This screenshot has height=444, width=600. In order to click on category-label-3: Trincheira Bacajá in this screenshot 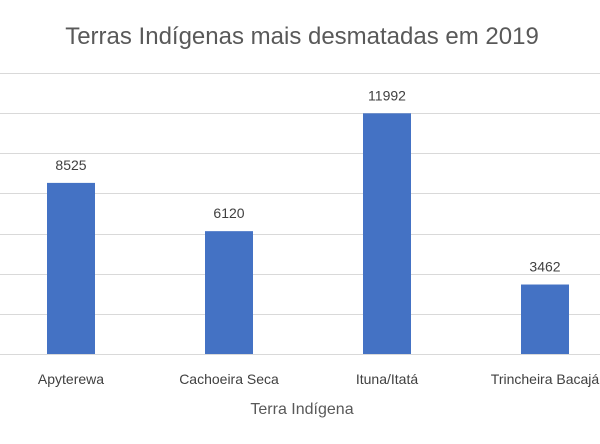, I will do `click(545, 379)`.